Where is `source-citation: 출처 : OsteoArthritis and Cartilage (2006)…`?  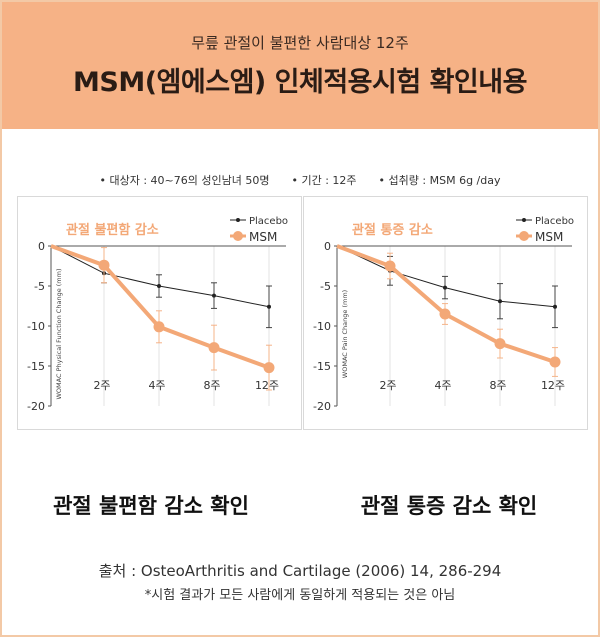
source-citation: 출처 : OsteoArthritis and Cartilage (2006)… is located at coordinates (300, 571).